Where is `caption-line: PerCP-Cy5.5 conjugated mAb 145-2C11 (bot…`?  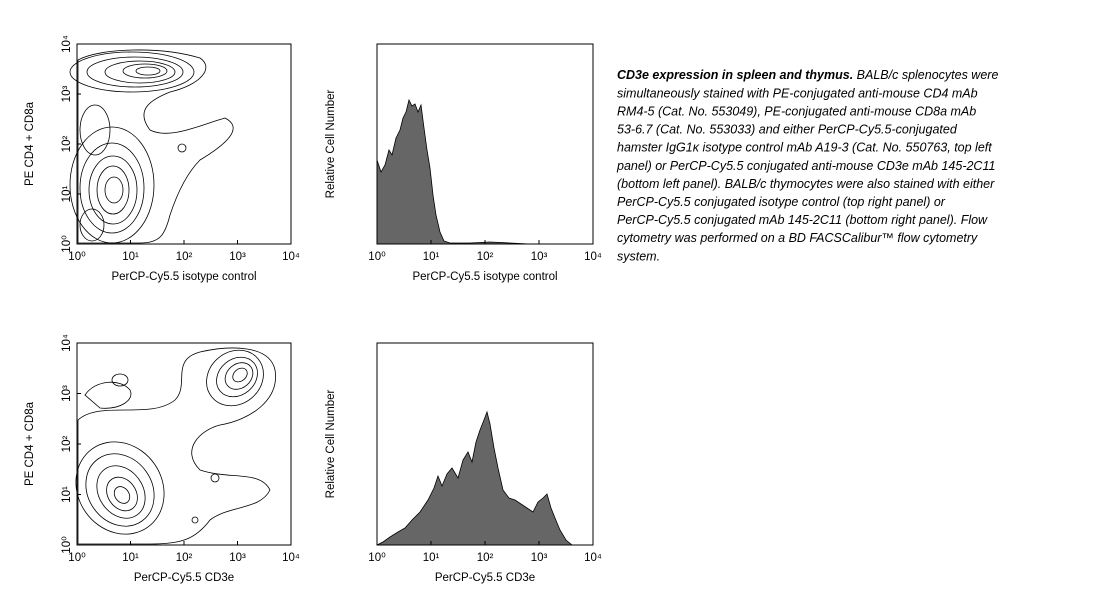
caption-line: PerCP-Cy5.5 conjugated mAb 145-2C11 (bot… is located at coordinates (802, 220).